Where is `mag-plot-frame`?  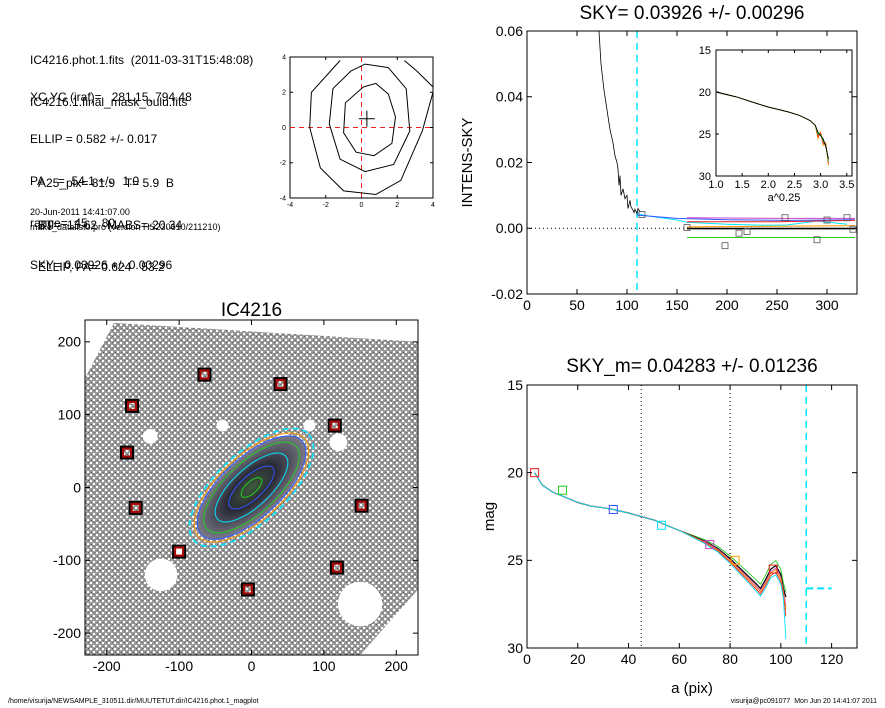 mag-plot-frame is located at coordinates (692, 516).